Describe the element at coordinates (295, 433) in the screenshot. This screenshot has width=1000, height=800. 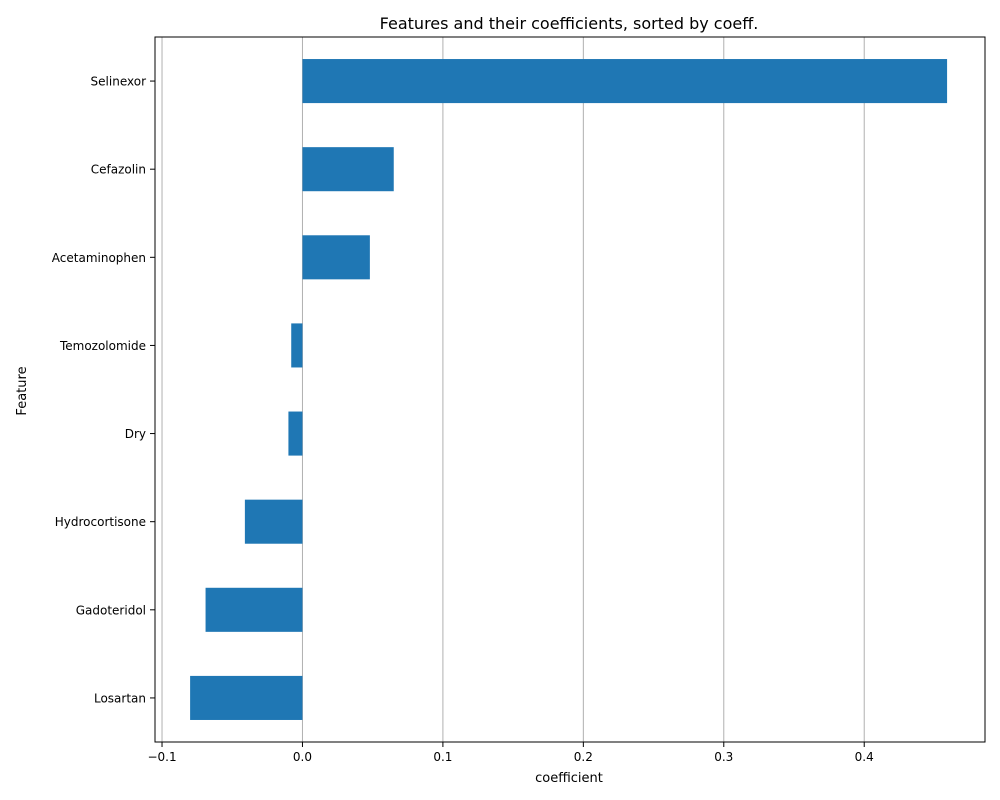
I see `bar-dry` at that location.